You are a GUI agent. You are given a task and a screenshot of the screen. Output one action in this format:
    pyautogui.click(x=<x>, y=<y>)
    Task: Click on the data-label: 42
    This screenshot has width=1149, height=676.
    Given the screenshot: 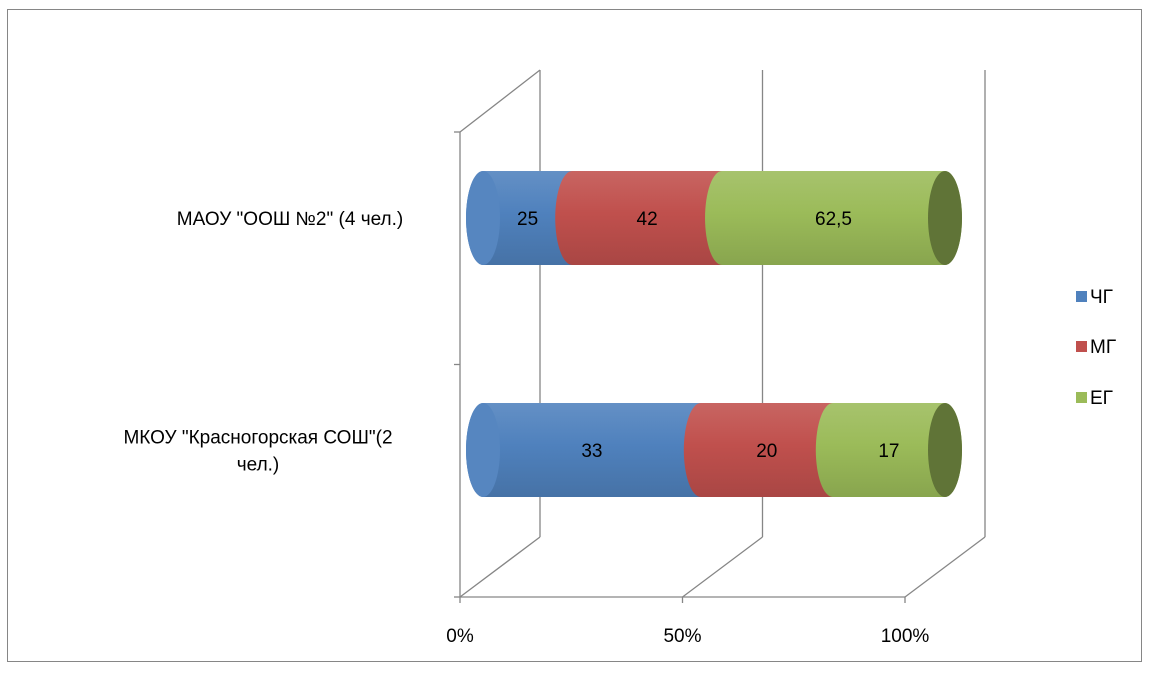 What is the action you would take?
    pyautogui.click(x=647, y=219)
    